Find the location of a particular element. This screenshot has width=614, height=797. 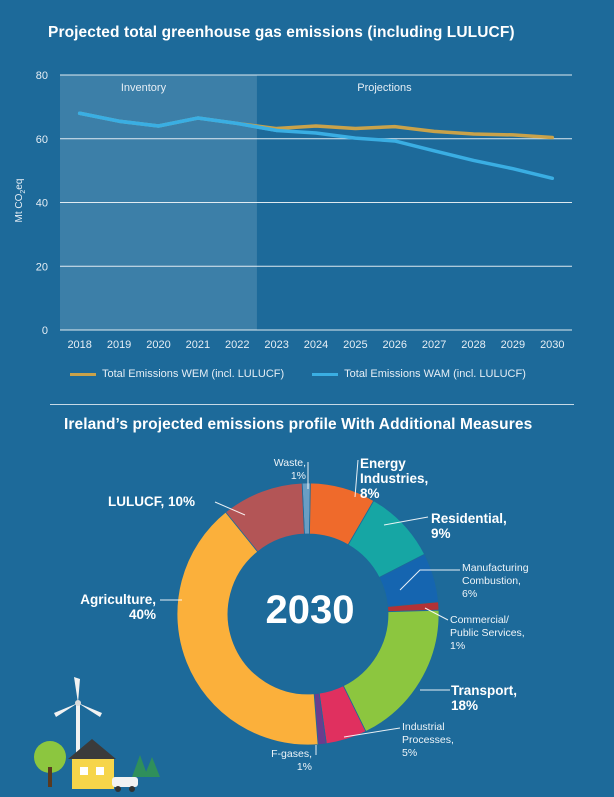

label-industrial-processes: Industrial Processes, 5% is located at coordinates (428, 740).